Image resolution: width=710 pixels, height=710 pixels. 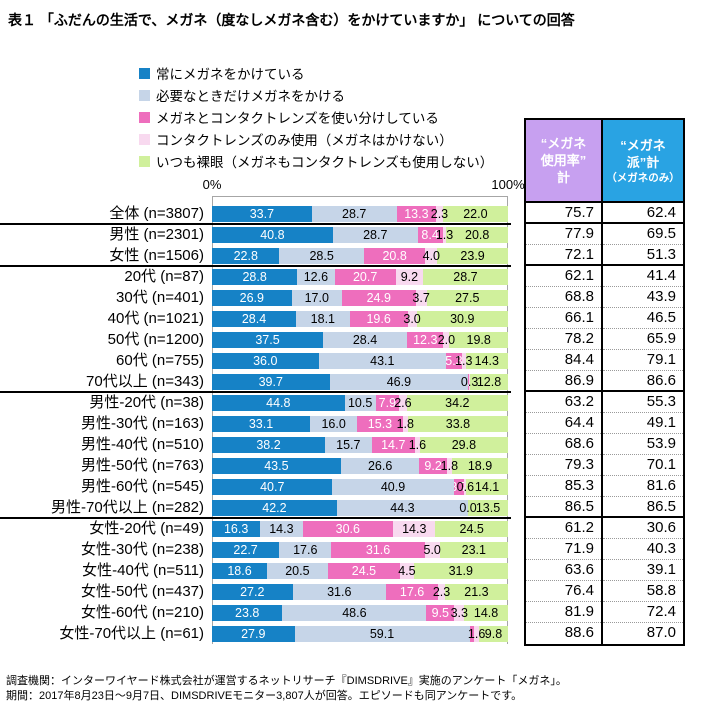 I want to click on usage-total-cell: 64.4, so click(x=563, y=423).